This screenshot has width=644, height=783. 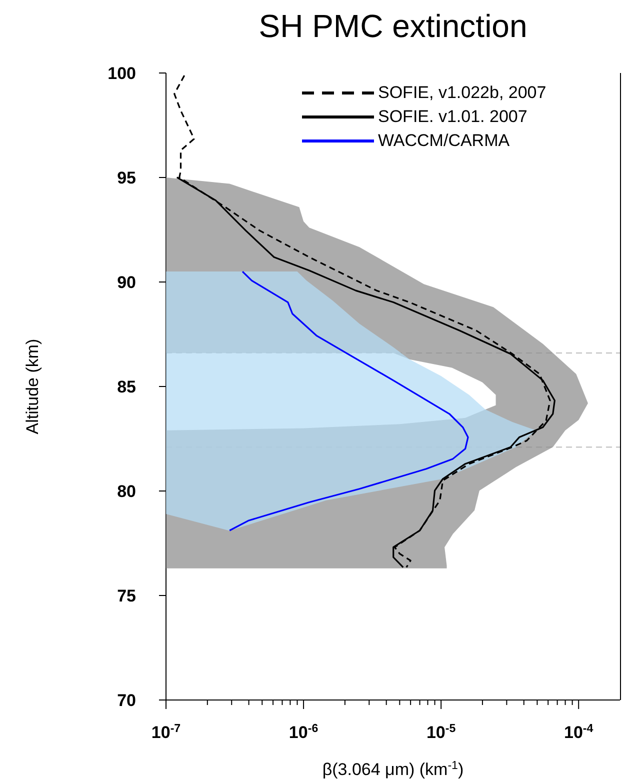 What do you see at coordinates (122, 73) in the screenshot?
I see `y-tick-label: 100` at bounding box center [122, 73].